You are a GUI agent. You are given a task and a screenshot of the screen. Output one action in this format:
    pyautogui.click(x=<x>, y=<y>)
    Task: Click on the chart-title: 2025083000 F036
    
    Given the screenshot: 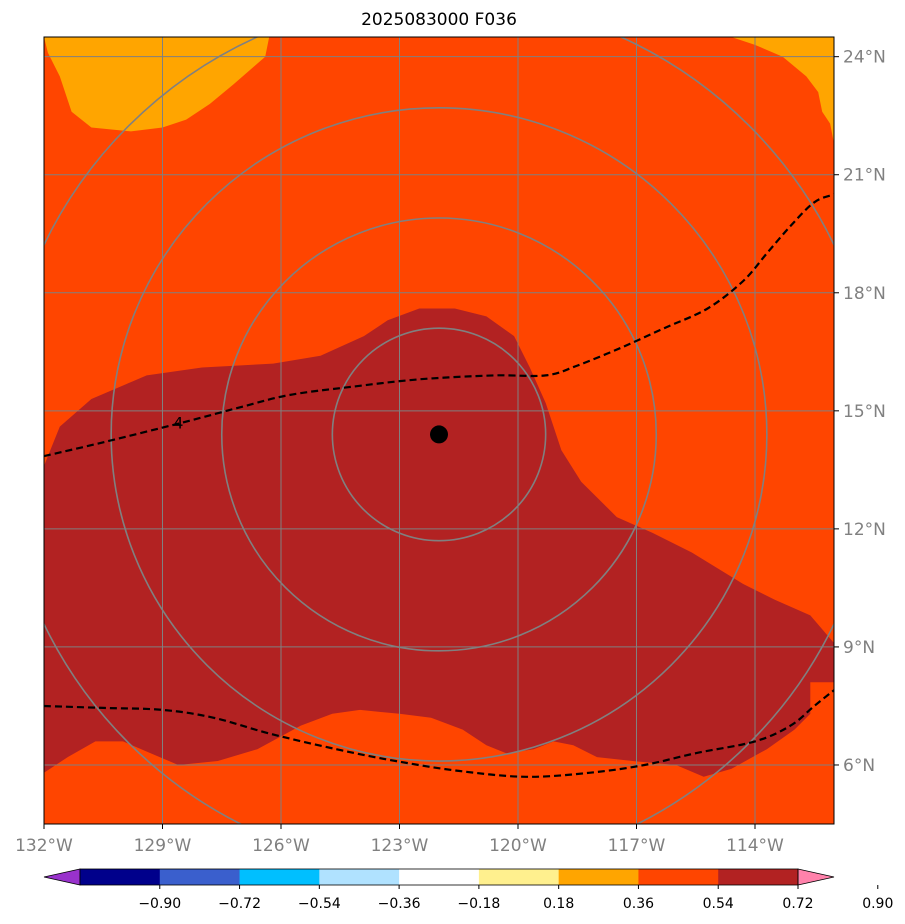 What is the action you would take?
    pyautogui.click(x=439, y=20)
    